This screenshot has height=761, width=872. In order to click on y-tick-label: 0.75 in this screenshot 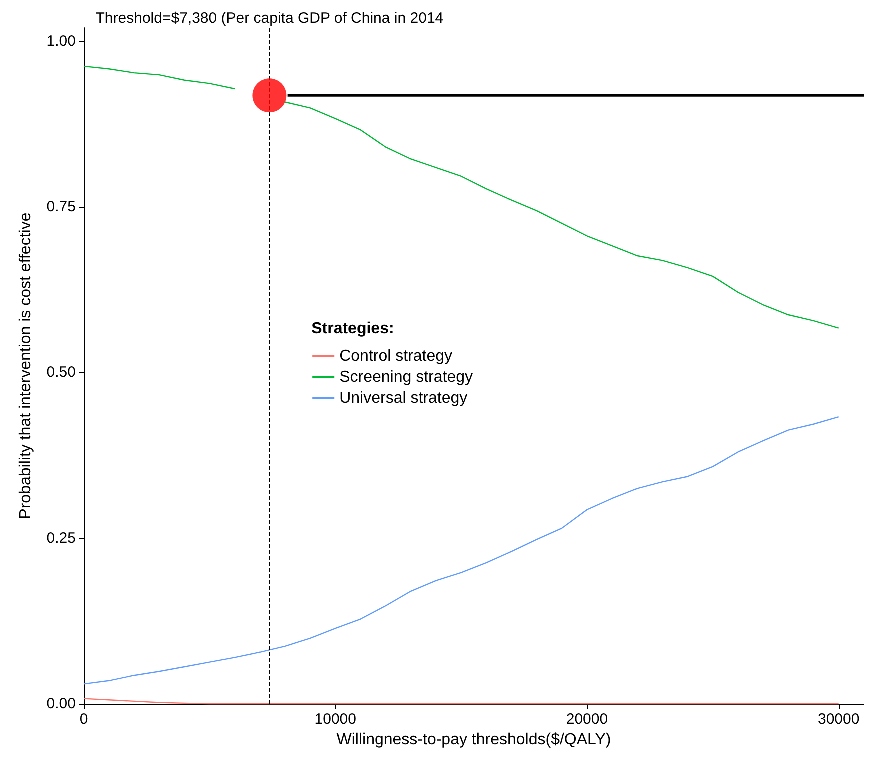, I will do `click(61, 207)`.